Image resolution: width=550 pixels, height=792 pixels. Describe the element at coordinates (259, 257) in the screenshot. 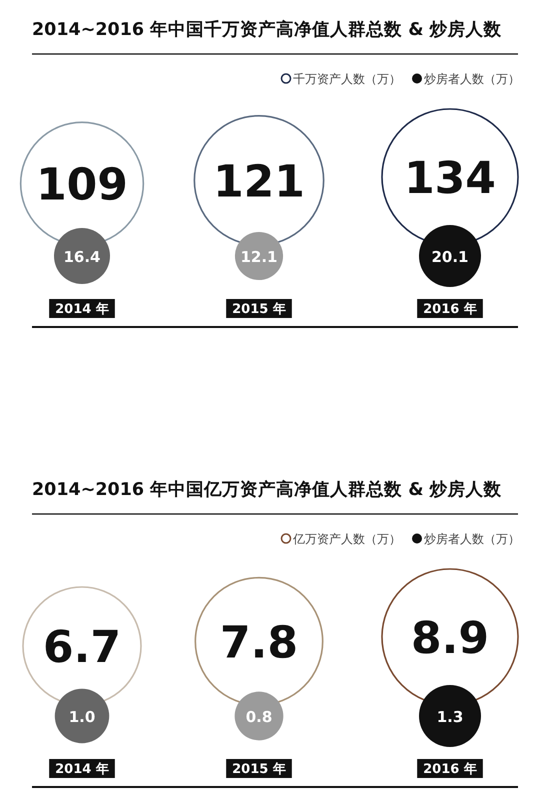

I see `data-label: 12.1` at that location.